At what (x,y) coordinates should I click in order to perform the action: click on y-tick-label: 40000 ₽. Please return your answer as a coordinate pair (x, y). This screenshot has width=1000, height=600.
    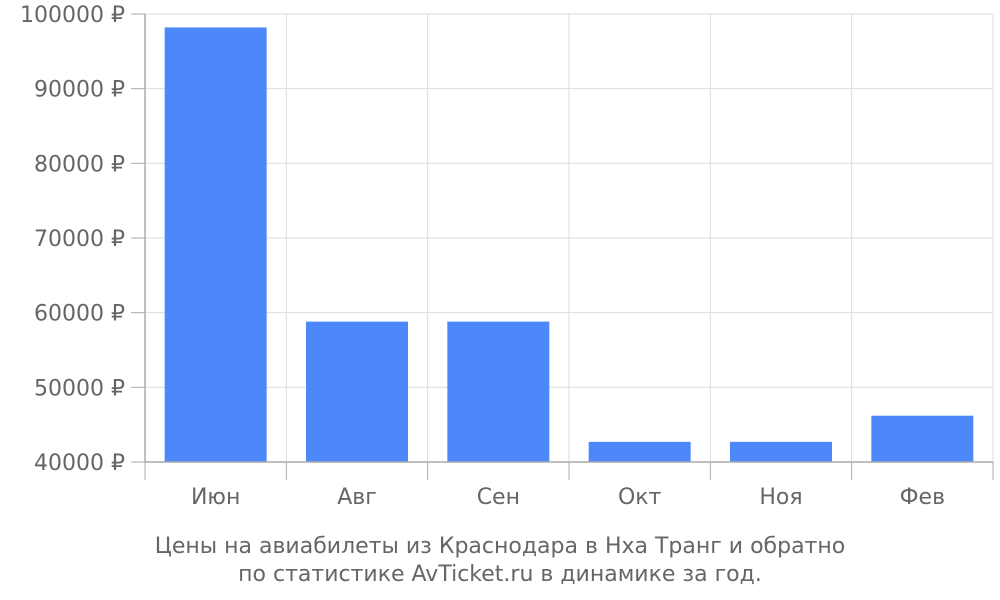
    Looking at the image, I should click on (79, 463).